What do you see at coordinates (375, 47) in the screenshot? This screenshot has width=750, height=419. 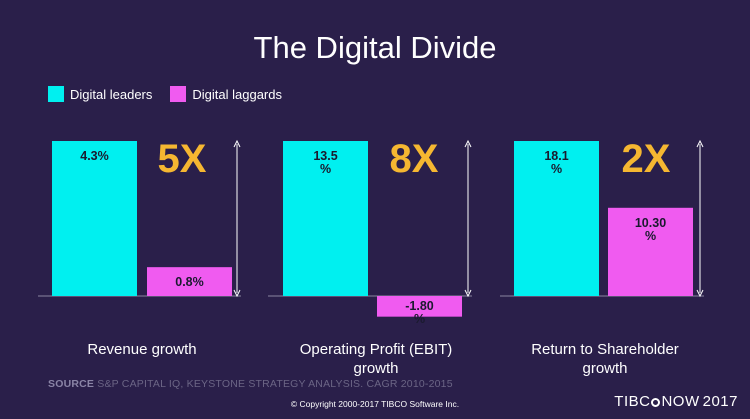 I see `chart-title: The Digital Divide` at bounding box center [375, 47].